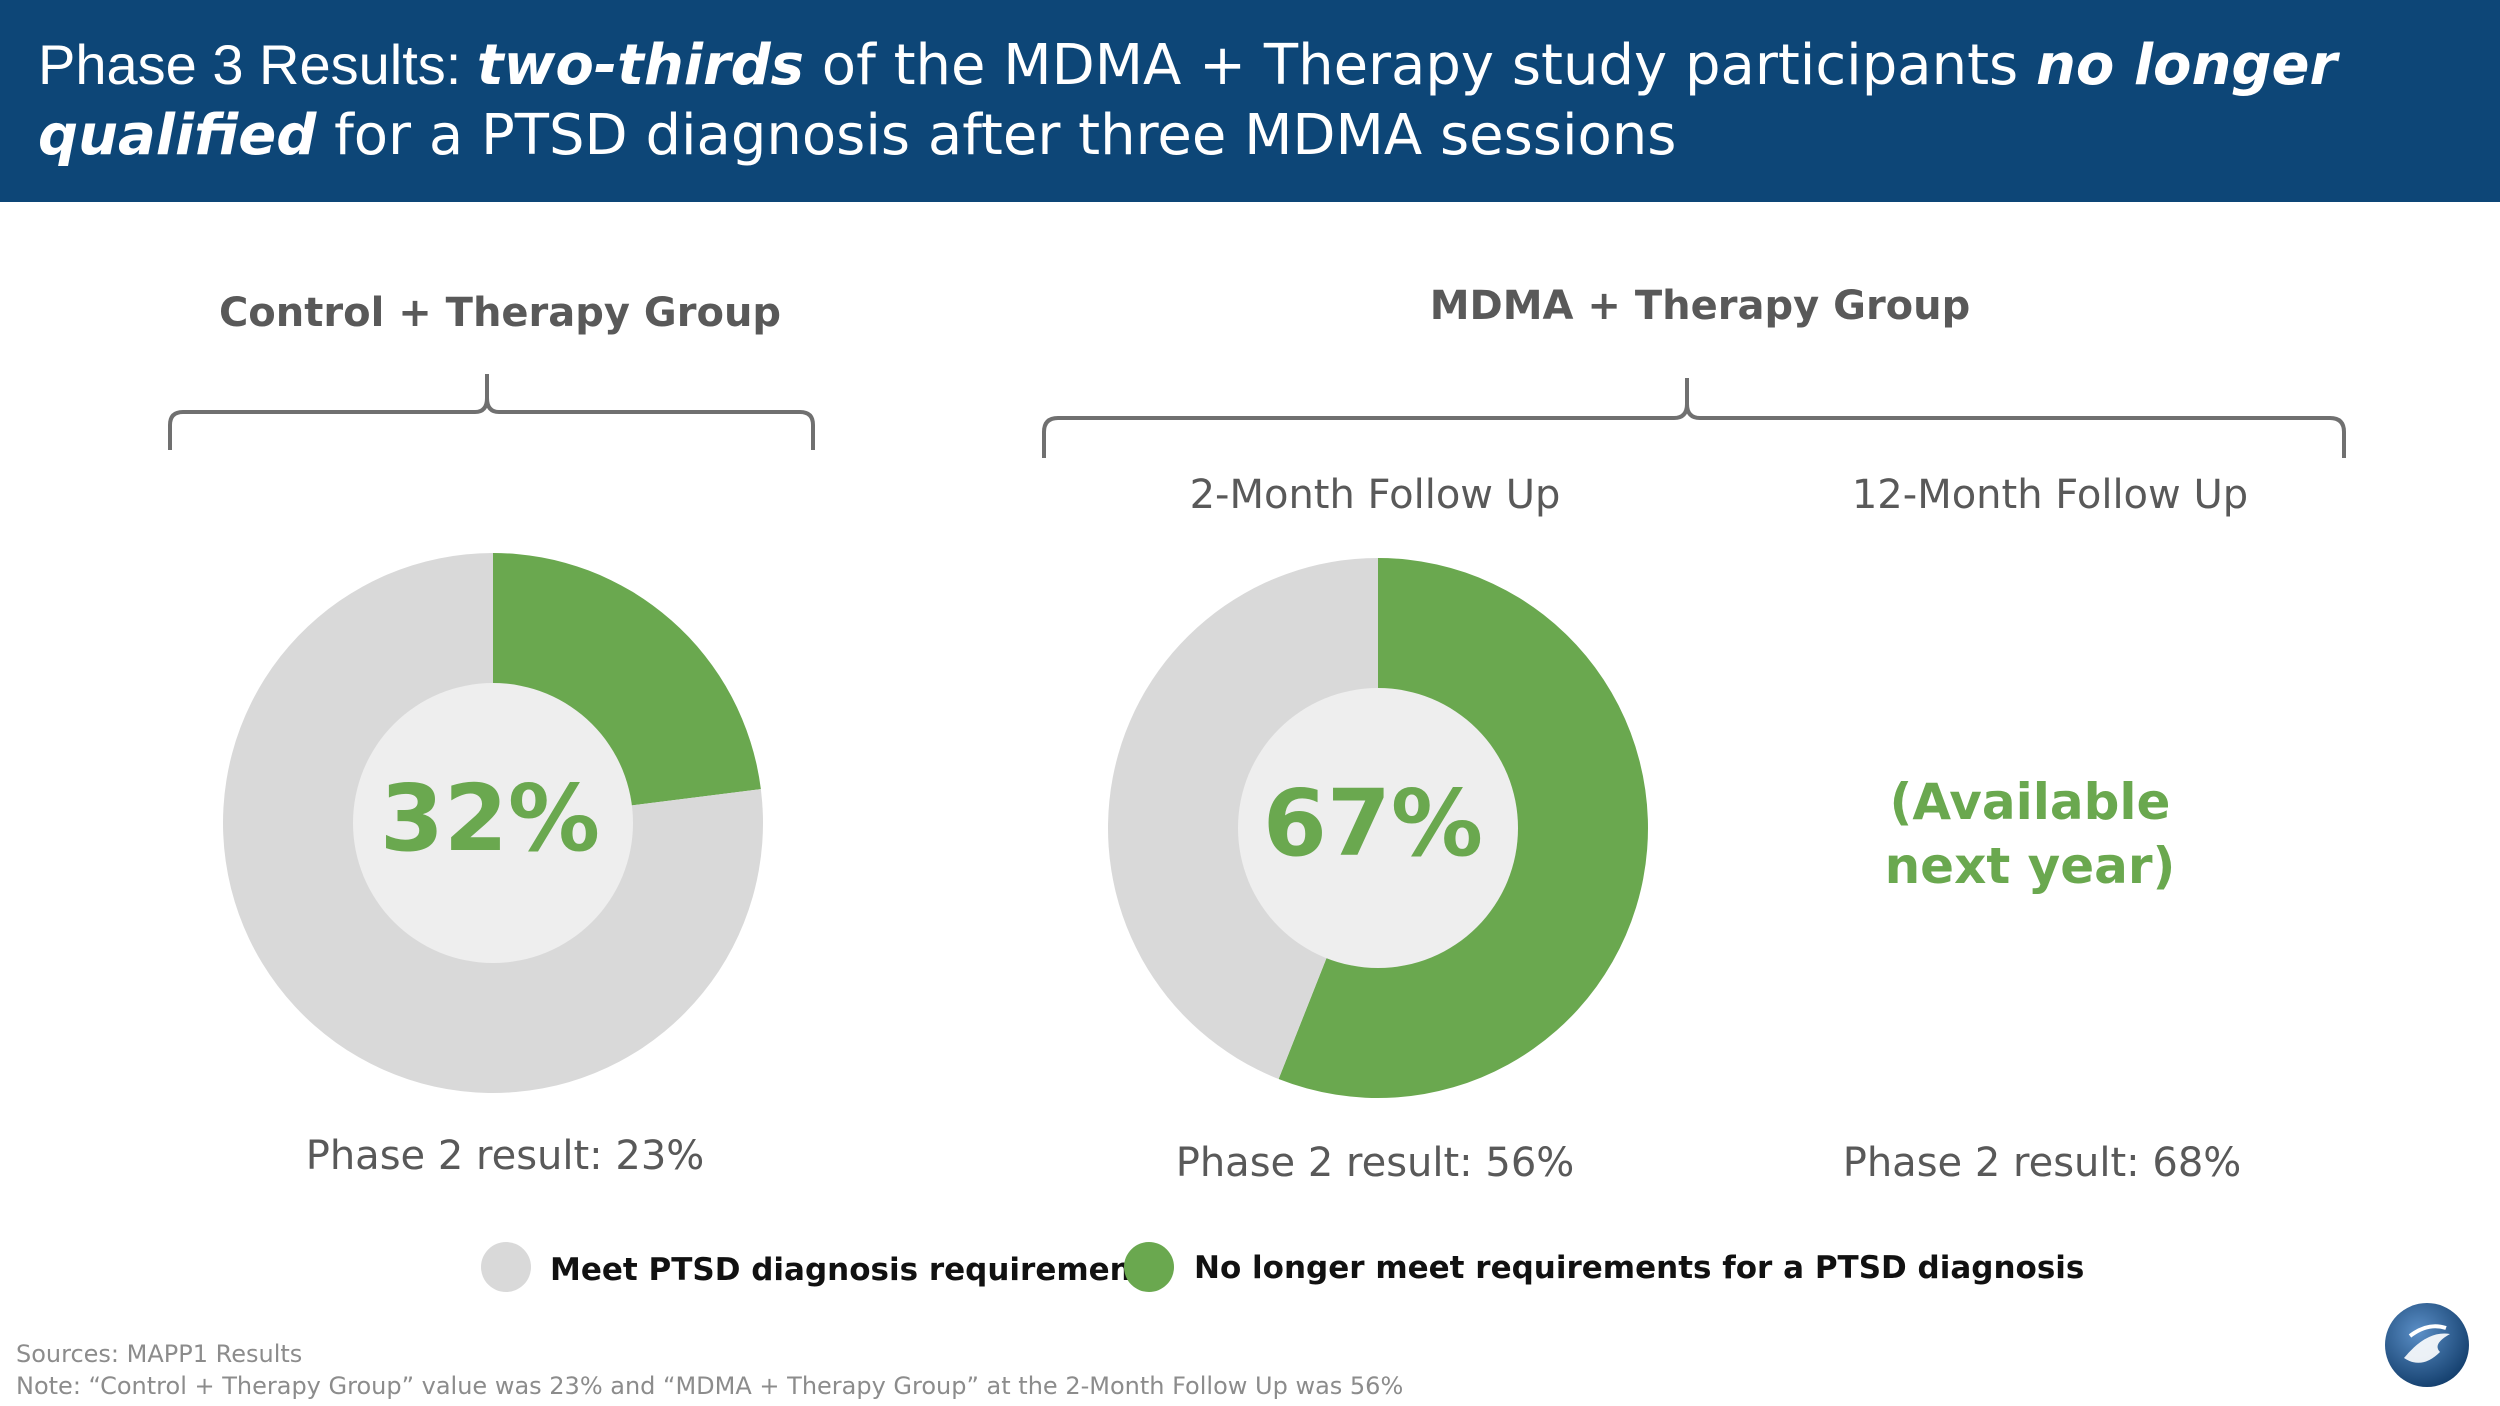  I want to click on mdma-group-label: MDMA + Therapy Group, so click(1700, 306).